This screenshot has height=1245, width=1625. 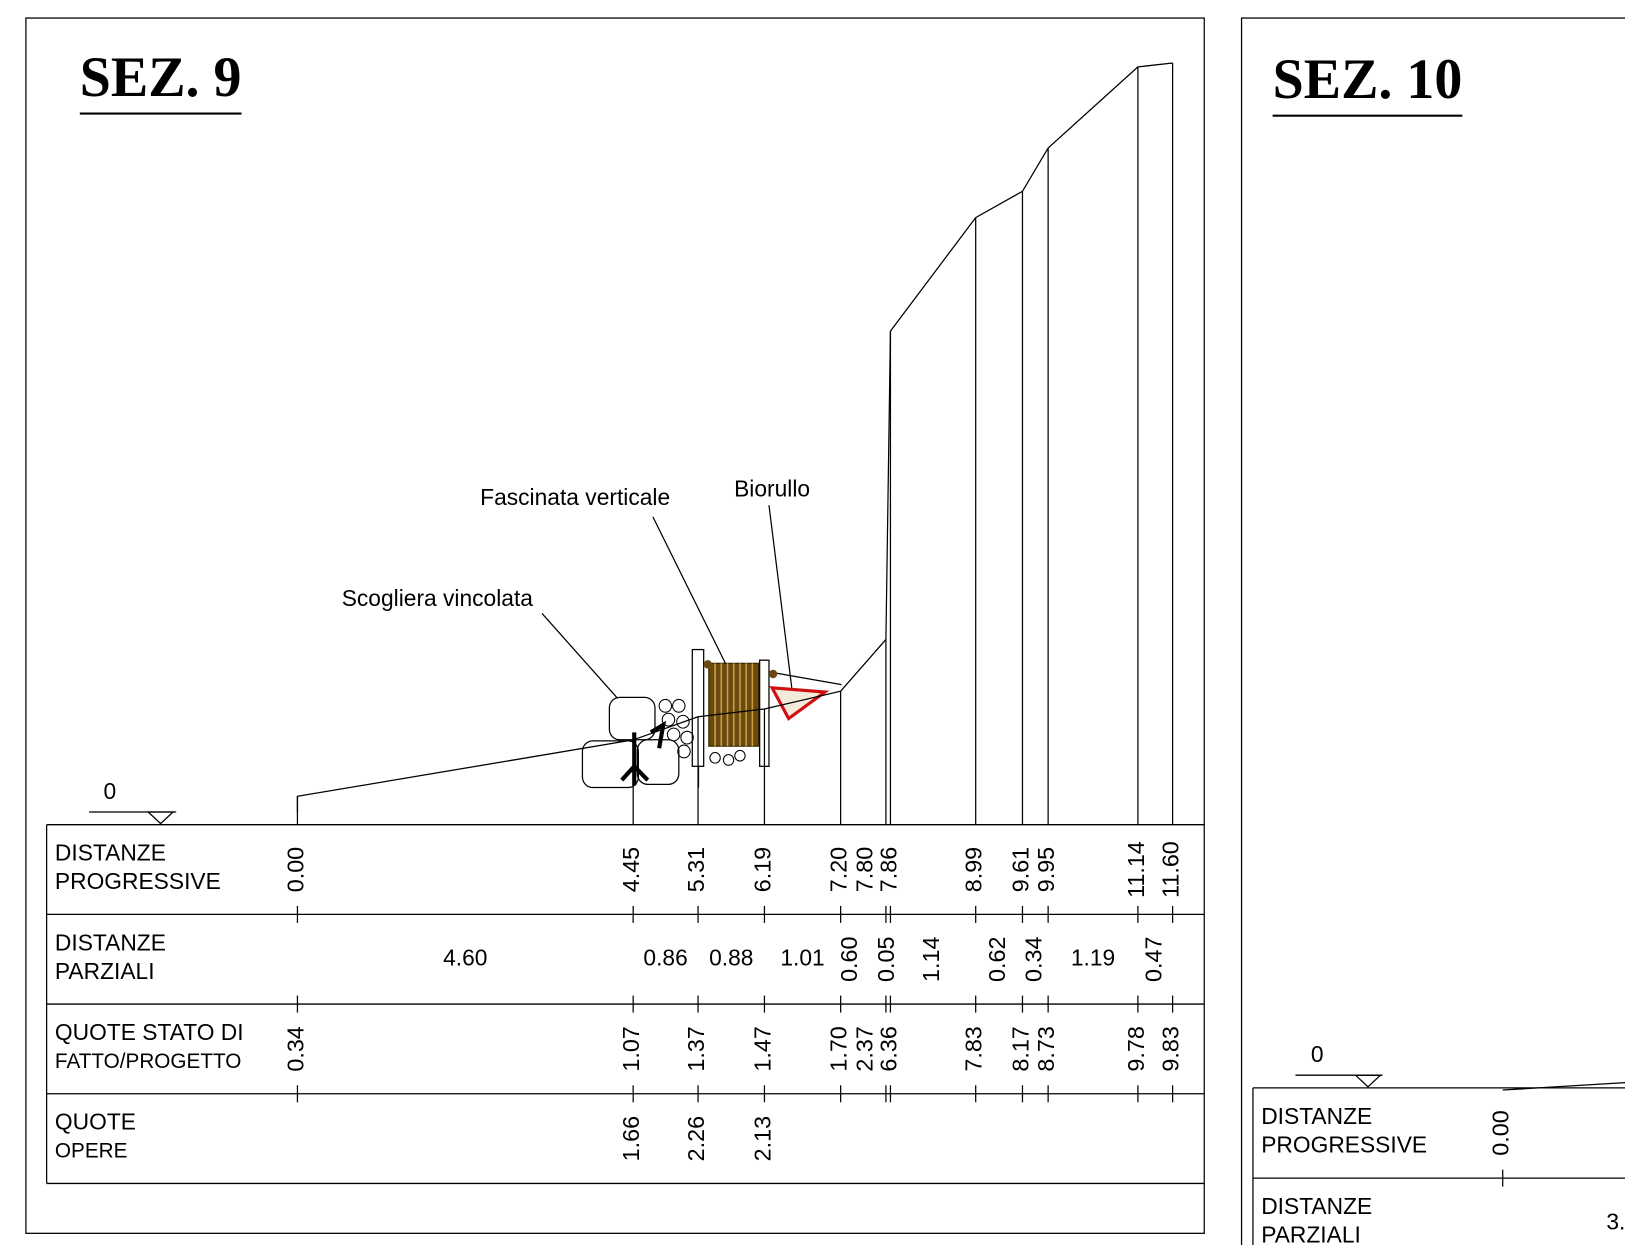 What do you see at coordinates (91, 1151) in the screenshot?
I see `row-header: OPERE` at bounding box center [91, 1151].